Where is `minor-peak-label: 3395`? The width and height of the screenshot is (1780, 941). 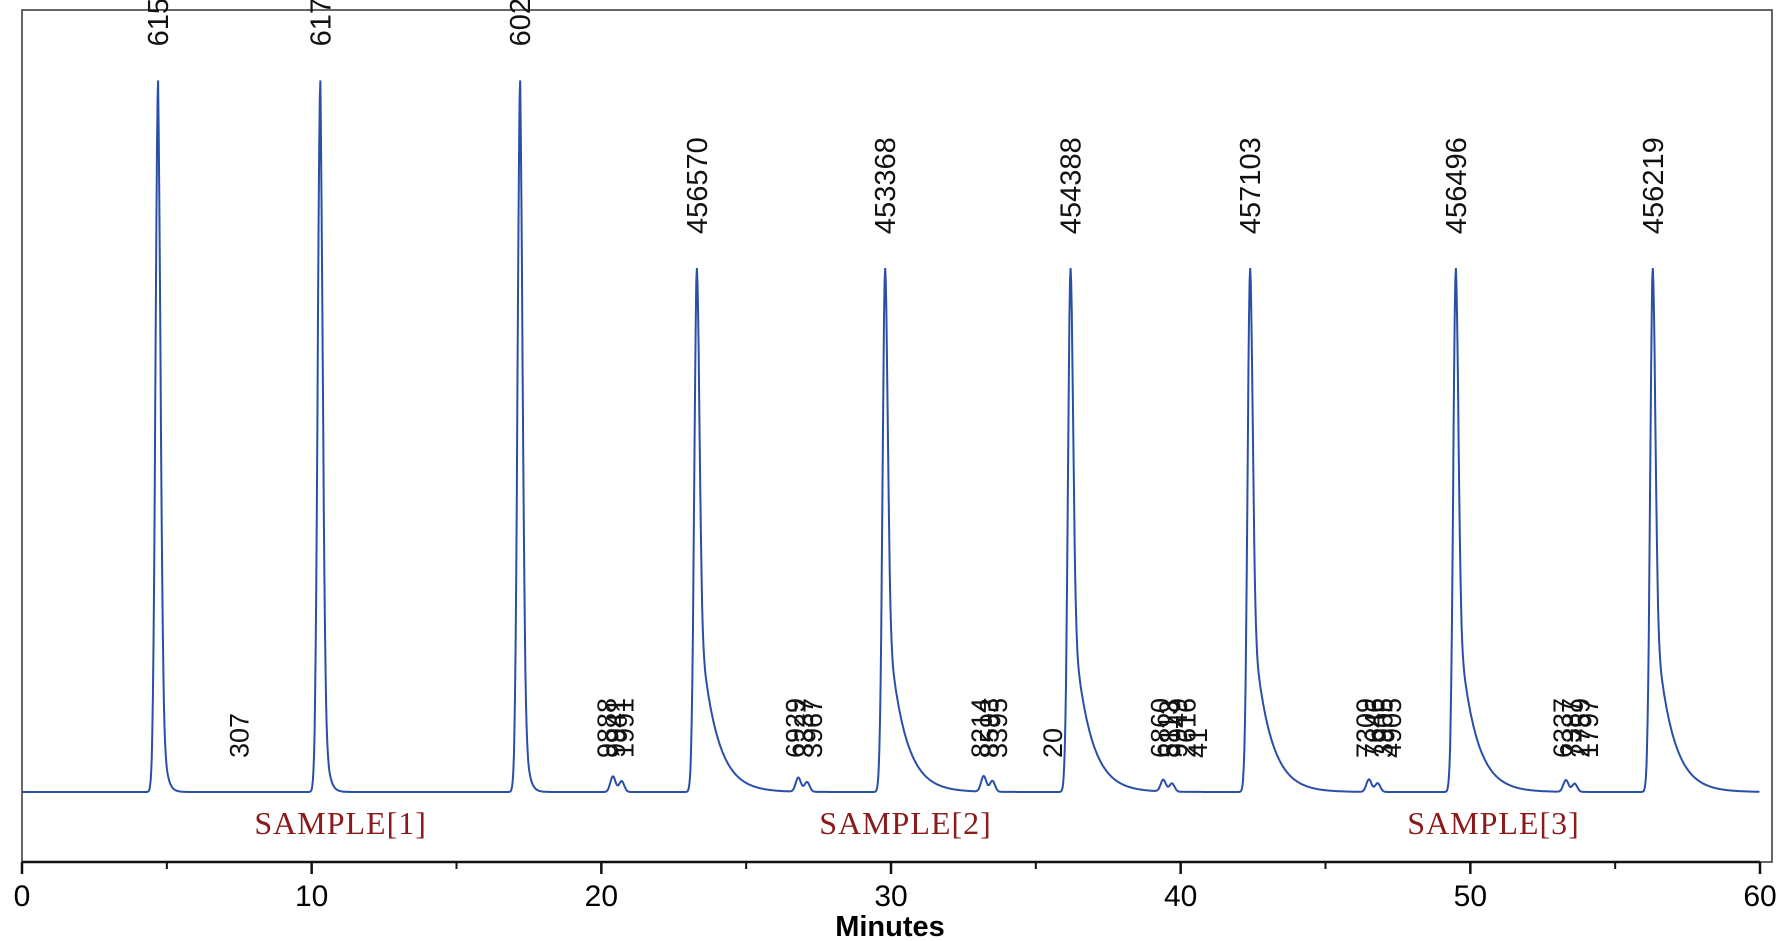 minor-peak-label: 3395 is located at coordinates (998, 728).